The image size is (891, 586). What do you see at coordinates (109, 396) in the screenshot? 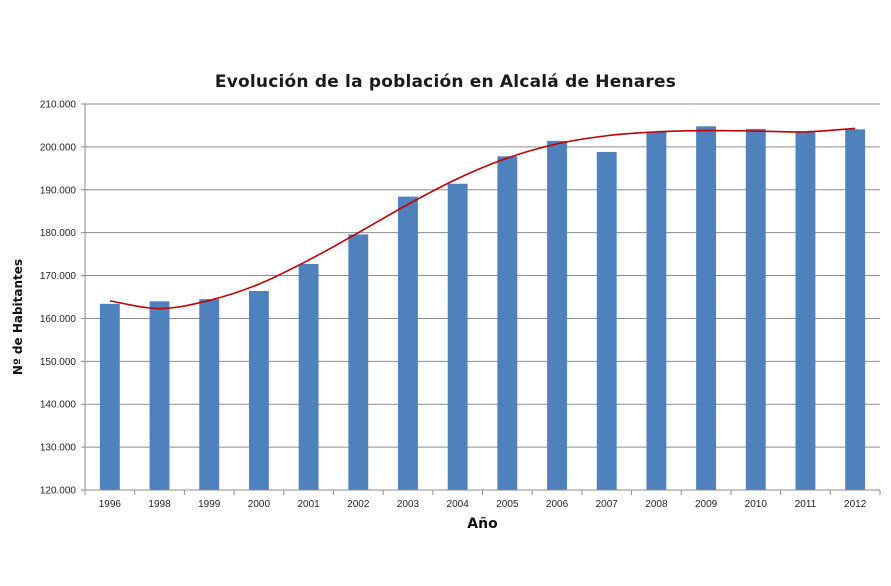
I see `bar-1996` at bounding box center [109, 396].